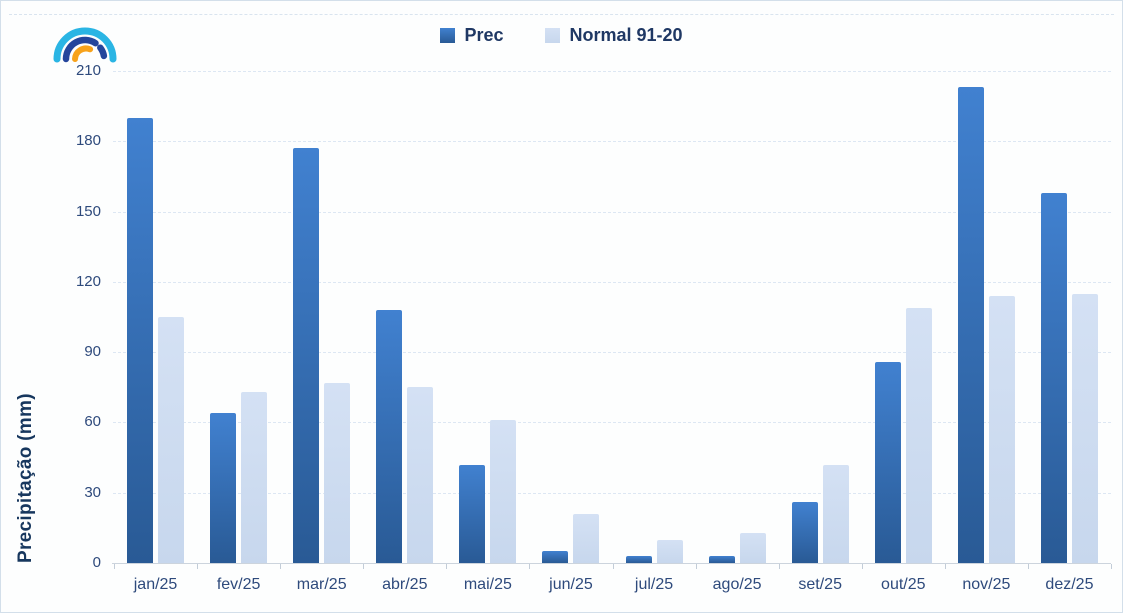 The width and height of the screenshot is (1123, 613). Describe the element at coordinates (820, 584) in the screenshot. I see `x-axis-label: set/25` at that location.